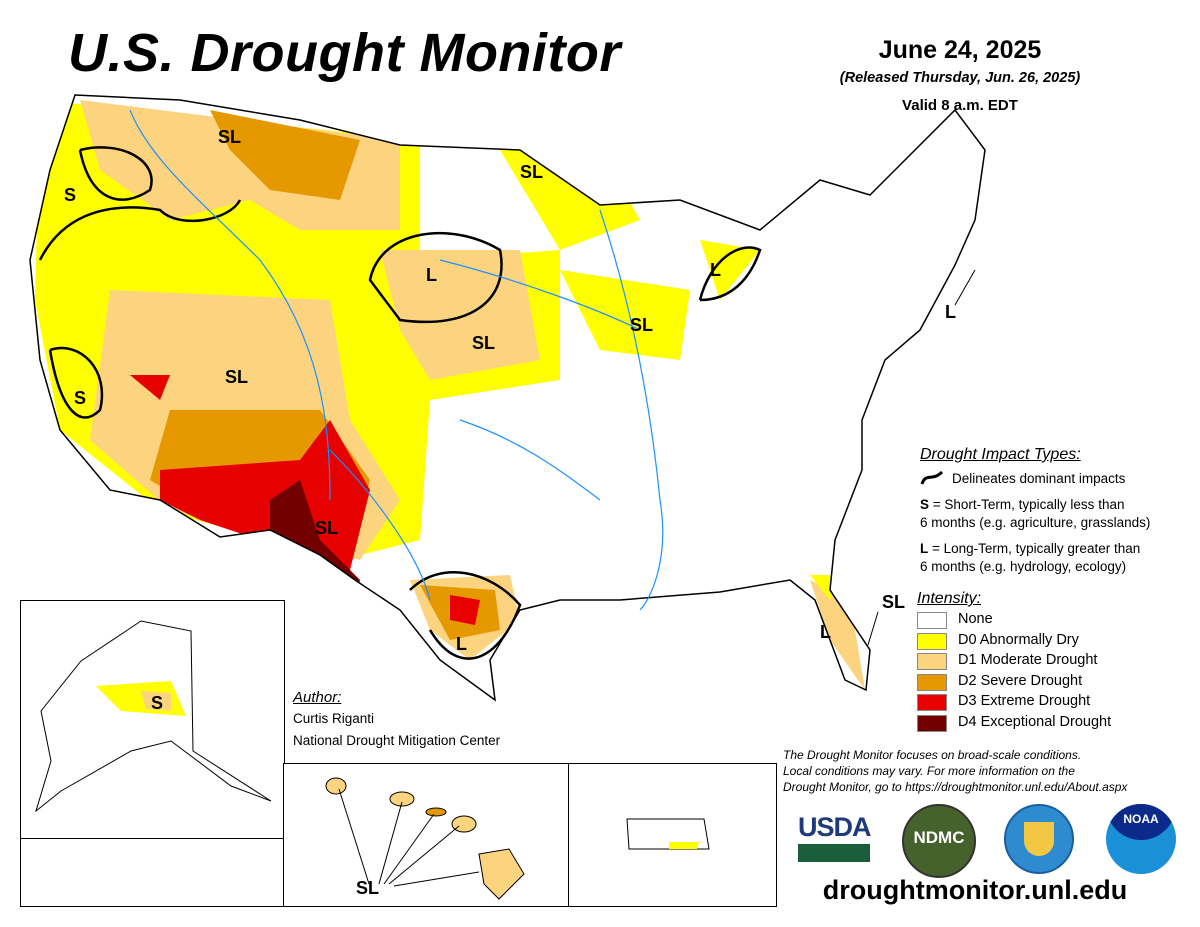 The width and height of the screenshot is (1200, 927). I want to click on release-date: (Released Thursday, Jun. 26, 2025), so click(960, 78).